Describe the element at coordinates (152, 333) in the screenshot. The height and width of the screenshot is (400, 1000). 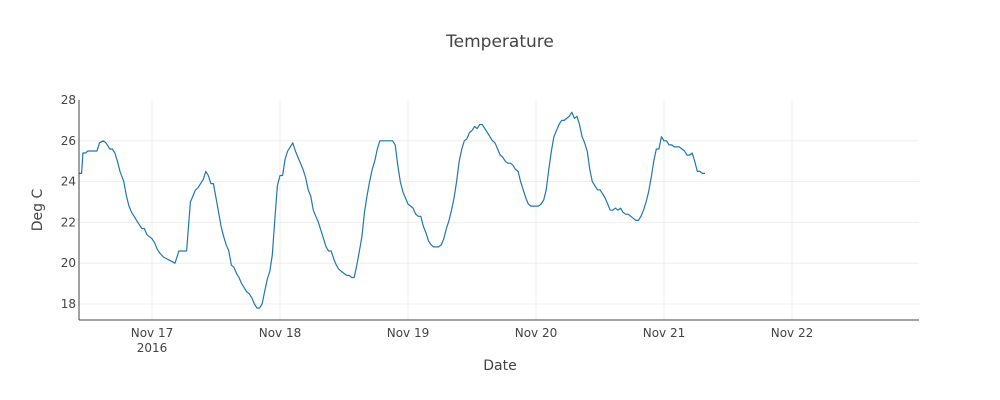
I see `x-tick-label: Nov 17` at that location.